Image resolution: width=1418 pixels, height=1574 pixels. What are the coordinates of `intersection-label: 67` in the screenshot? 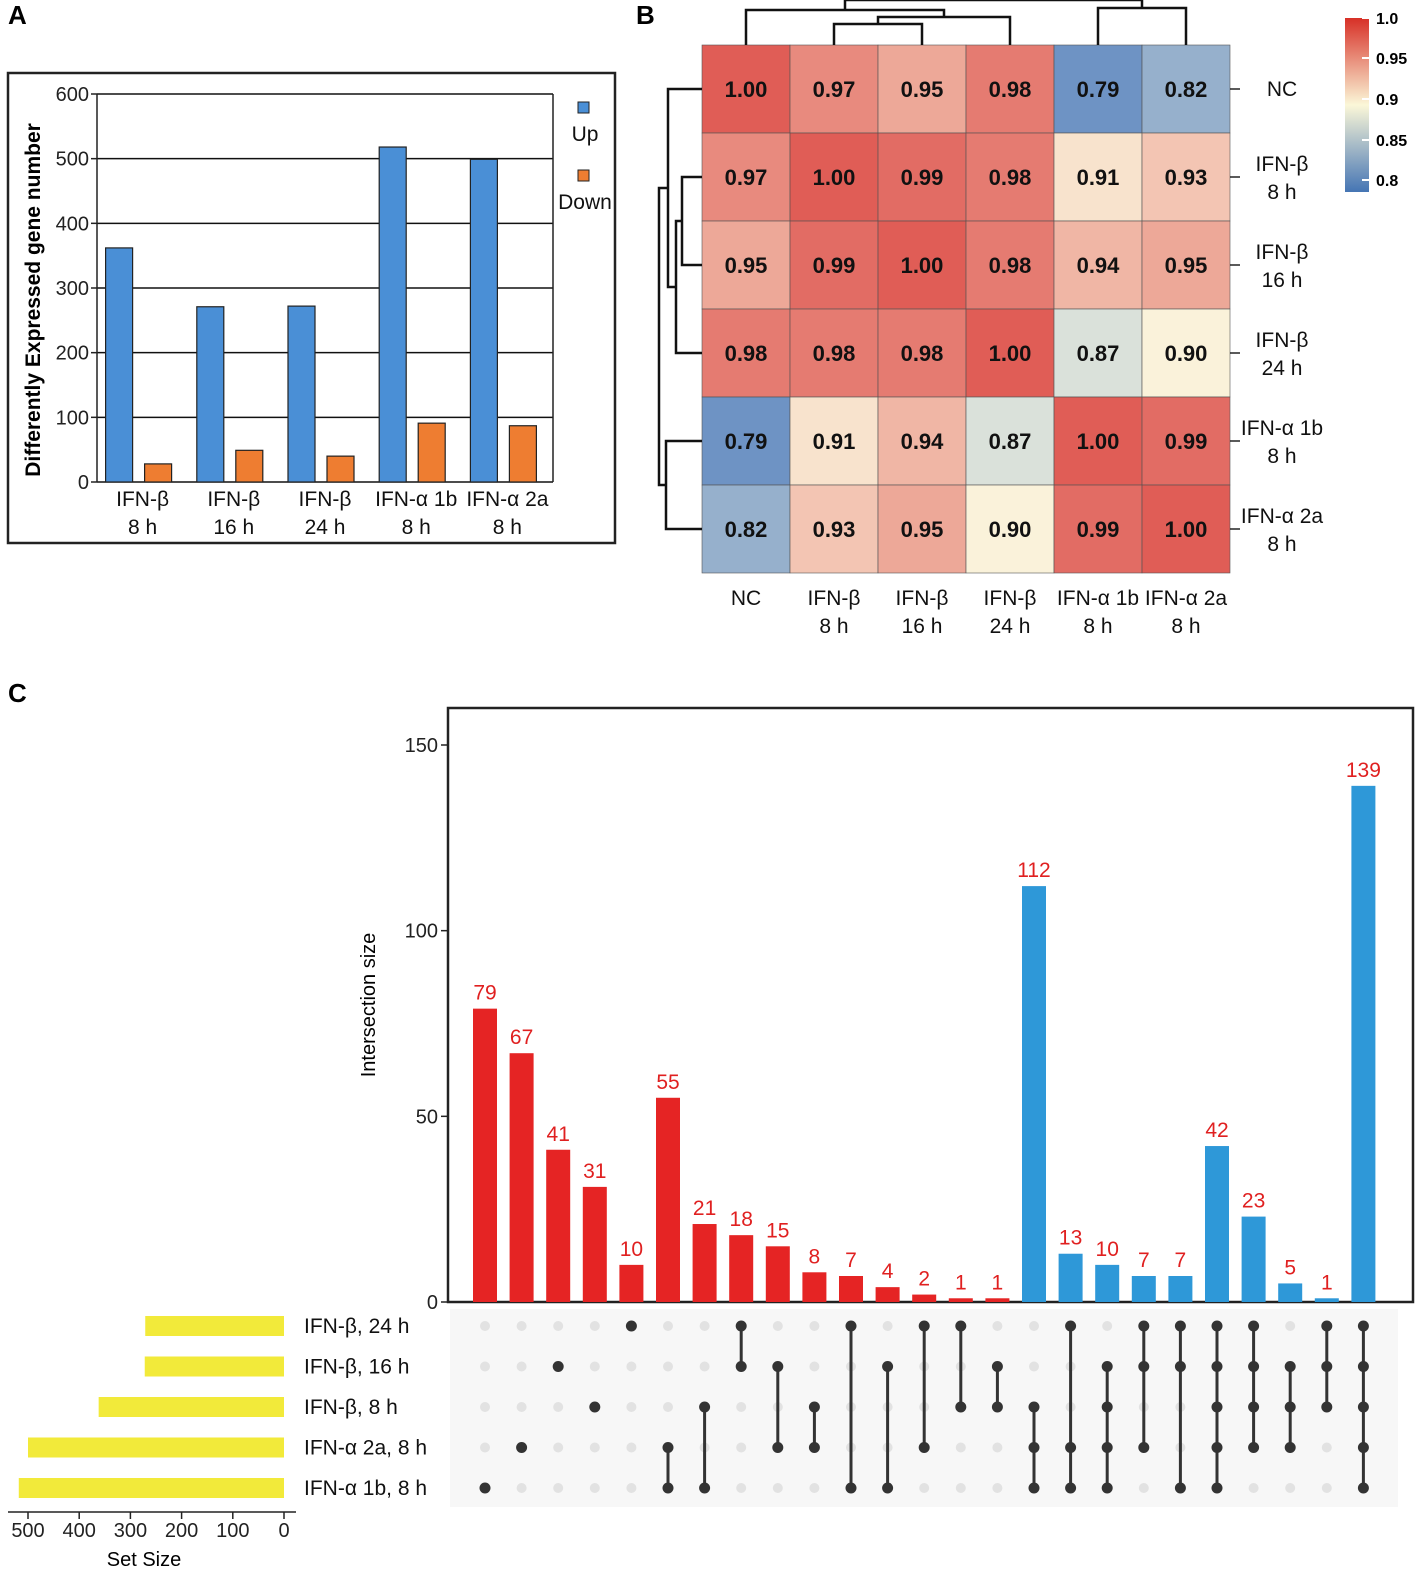 It's located at (521, 1037).